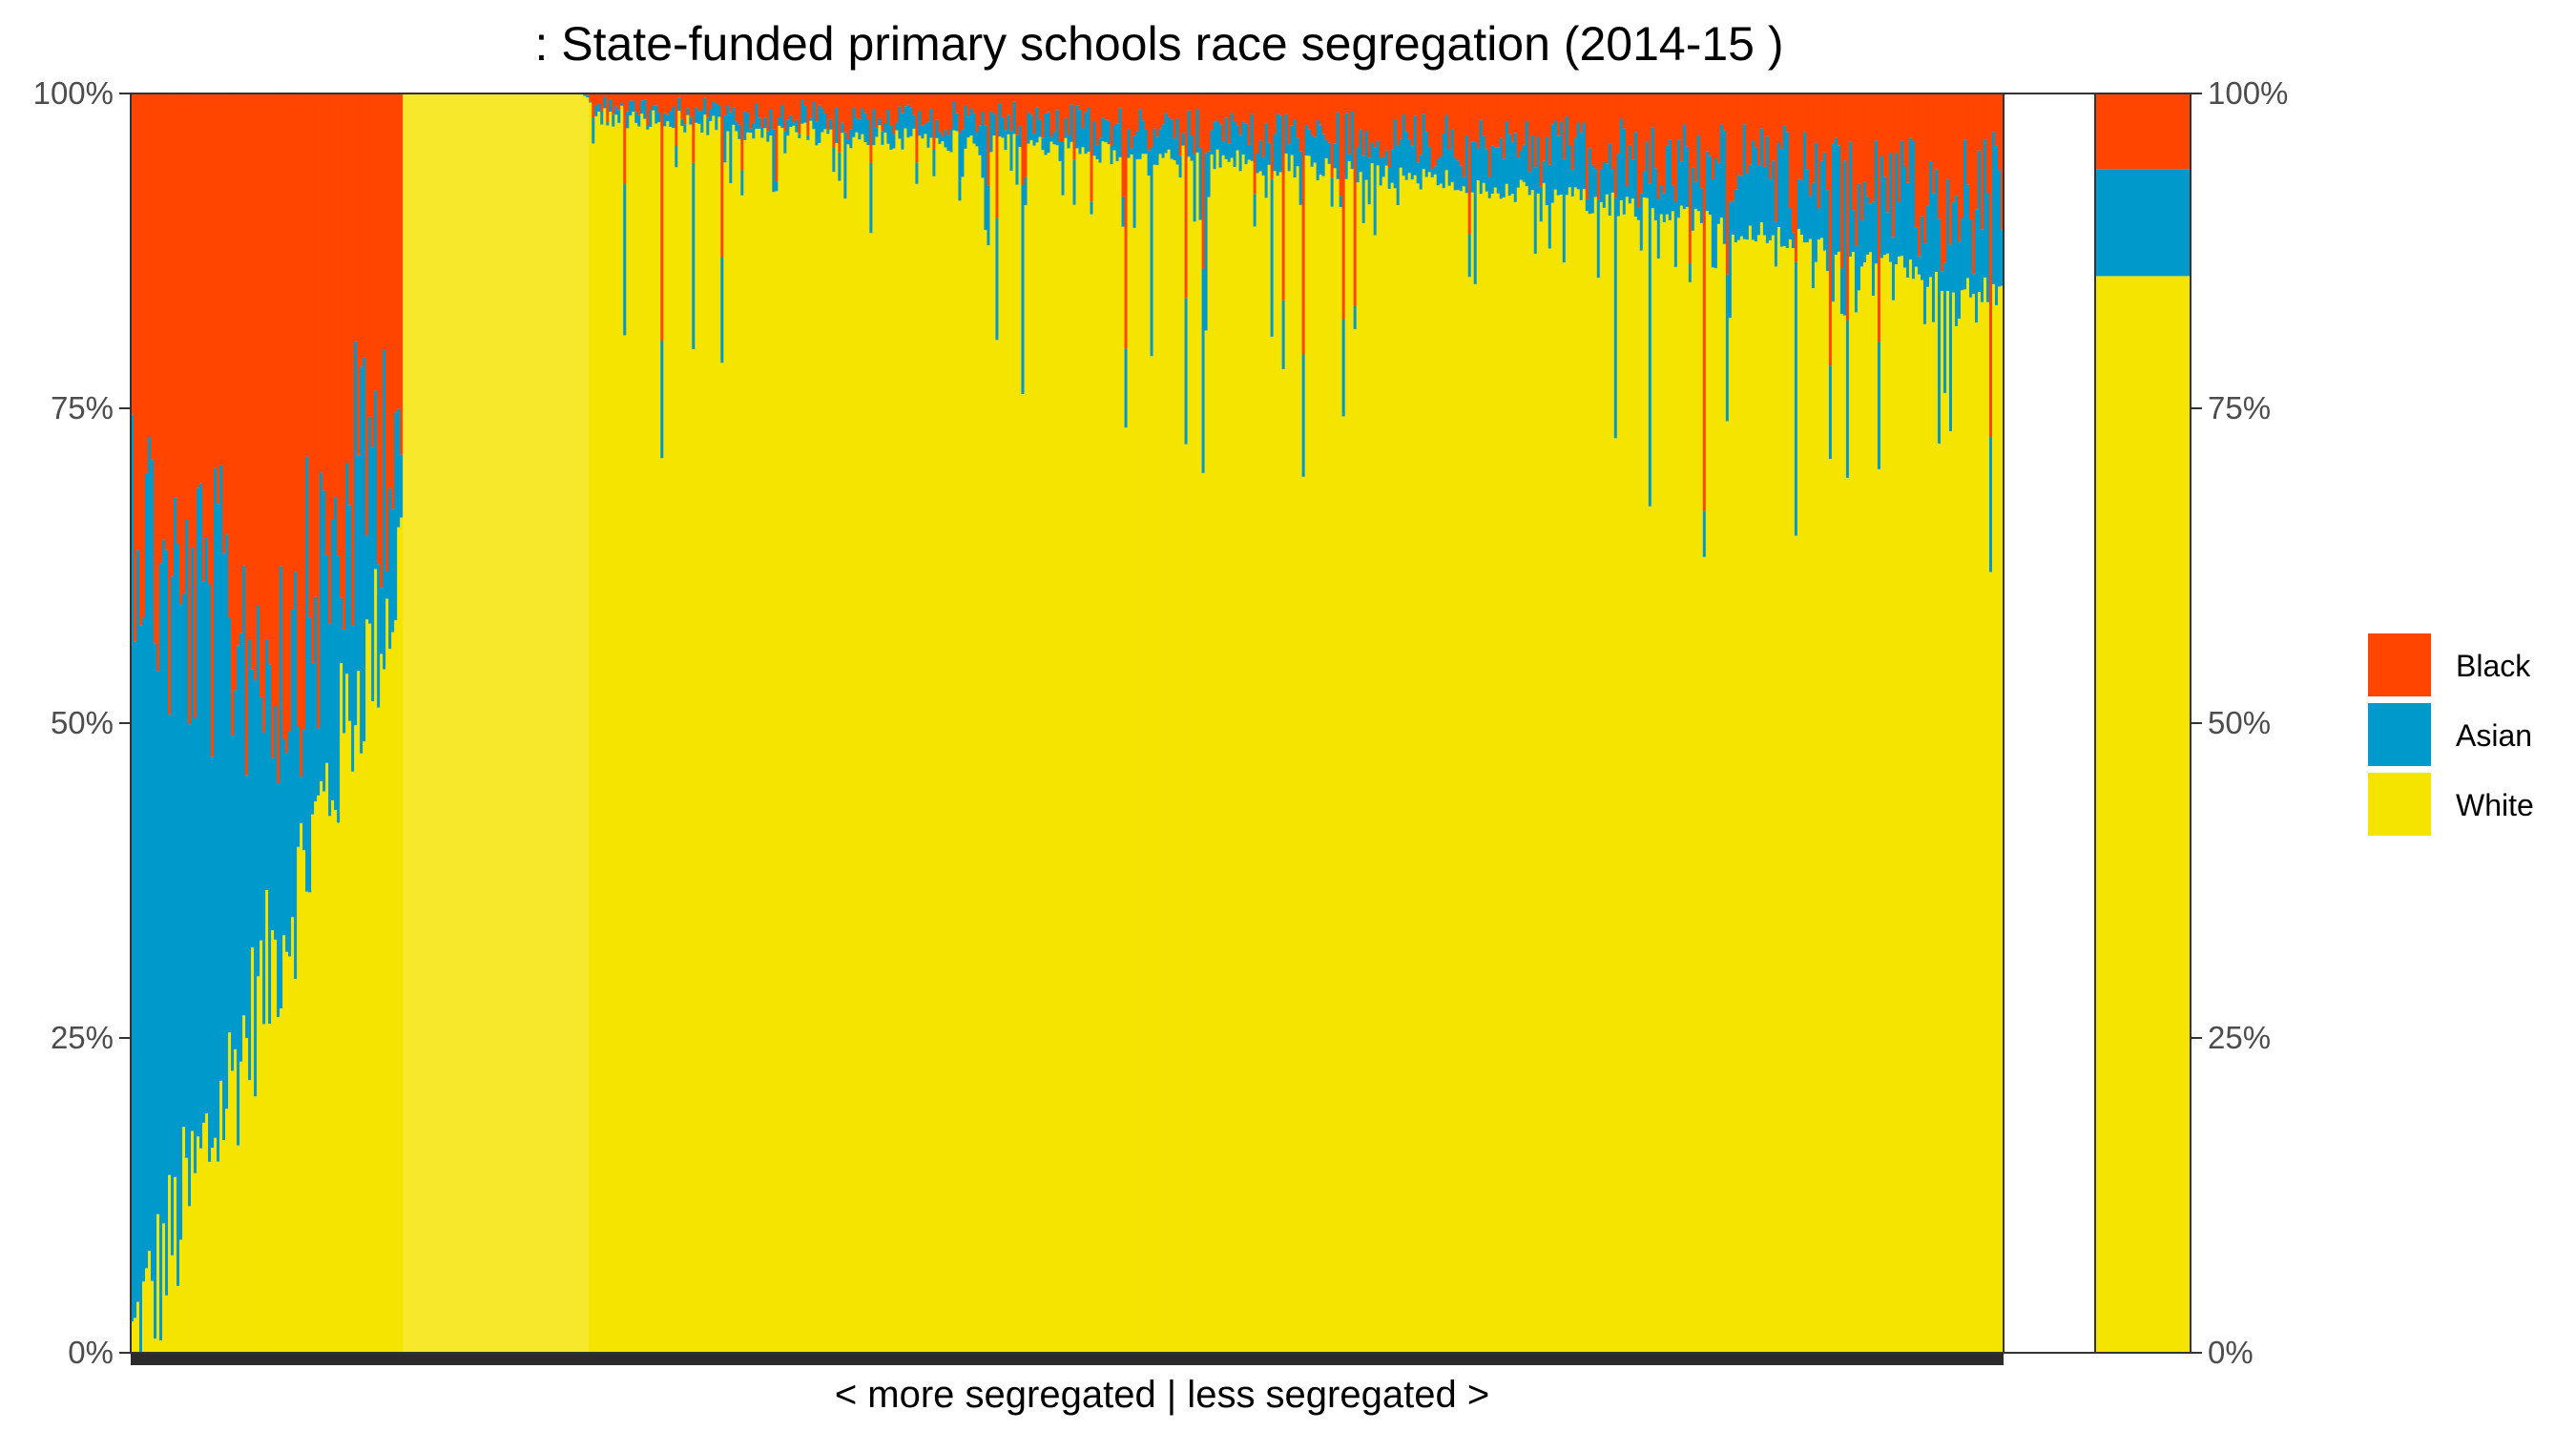 The height and width of the screenshot is (1431, 2576). Describe the element at coordinates (2399, 734) in the screenshot. I see `legend-swatch-asian` at that location.